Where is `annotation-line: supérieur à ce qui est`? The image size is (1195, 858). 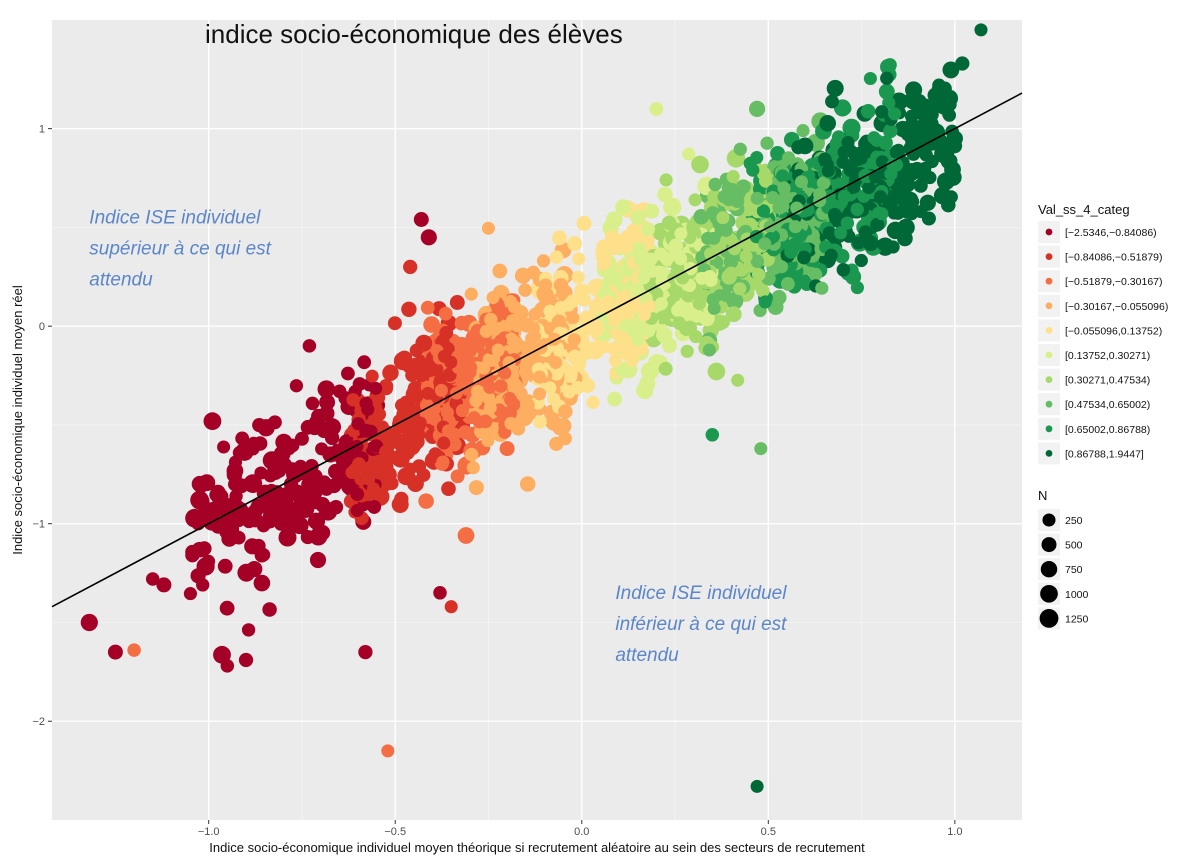
annotation-line: supérieur à ce qui est is located at coordinates (180, 248).